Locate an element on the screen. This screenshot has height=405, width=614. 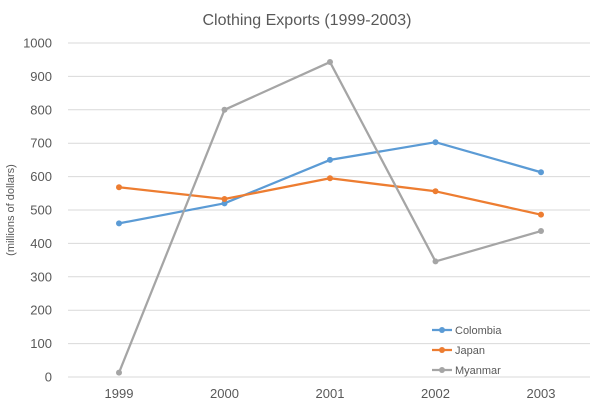
point-colombia-2001 is located at coordinates (330, 159).